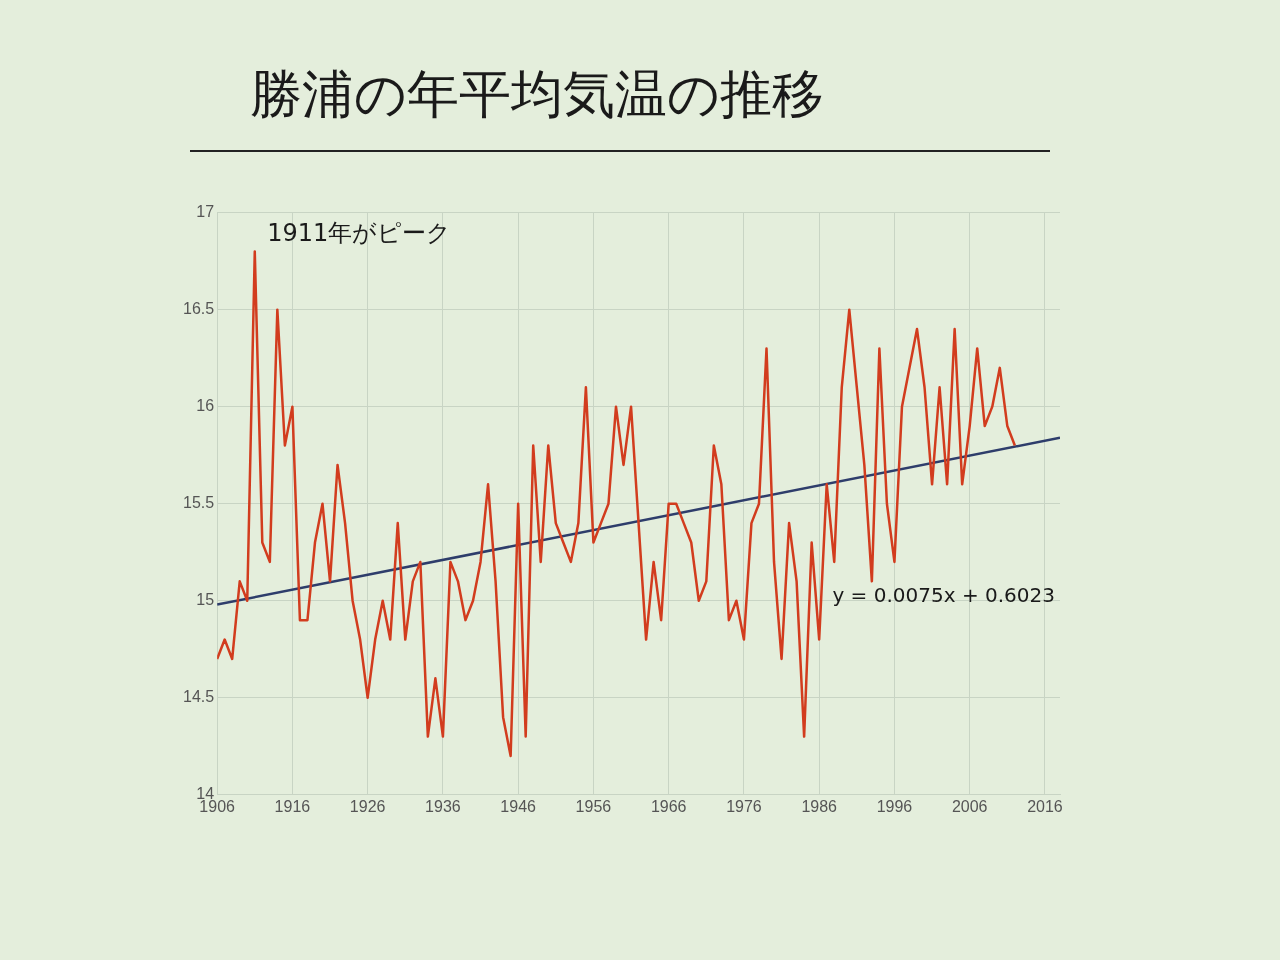 The width and height of the screenshot is (1280, 960). Describe the element at coordinates (593, 806) in the screenshot. I see `x-tick-label: 1956` at that location.